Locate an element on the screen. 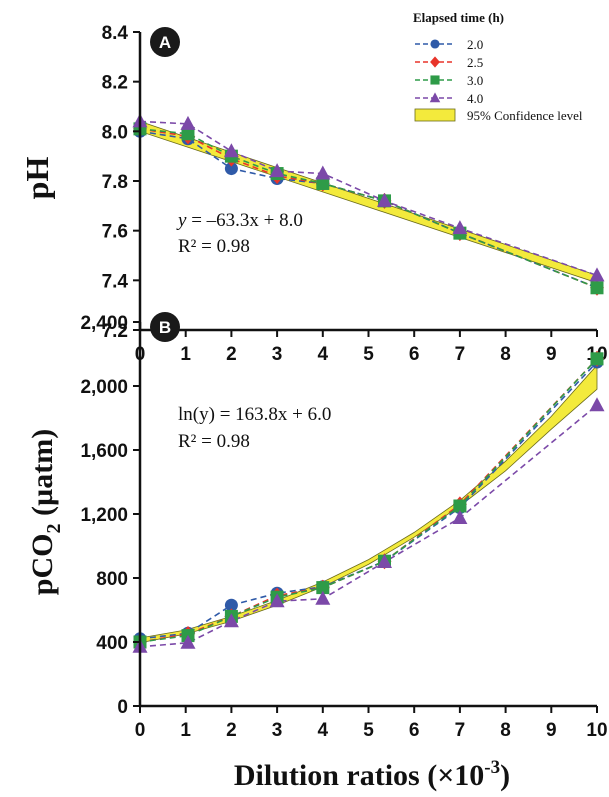 This screenshot has width=609, height=797. x-tick-label-b: 3 is located at coordinates (277, 730).